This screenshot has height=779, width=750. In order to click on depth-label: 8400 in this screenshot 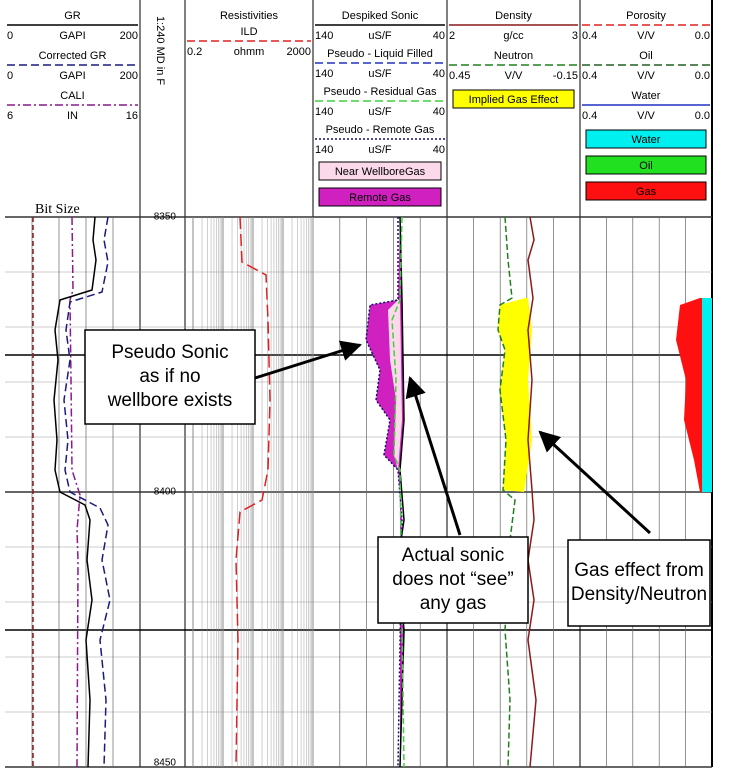, I will do `click(165, 492)`.